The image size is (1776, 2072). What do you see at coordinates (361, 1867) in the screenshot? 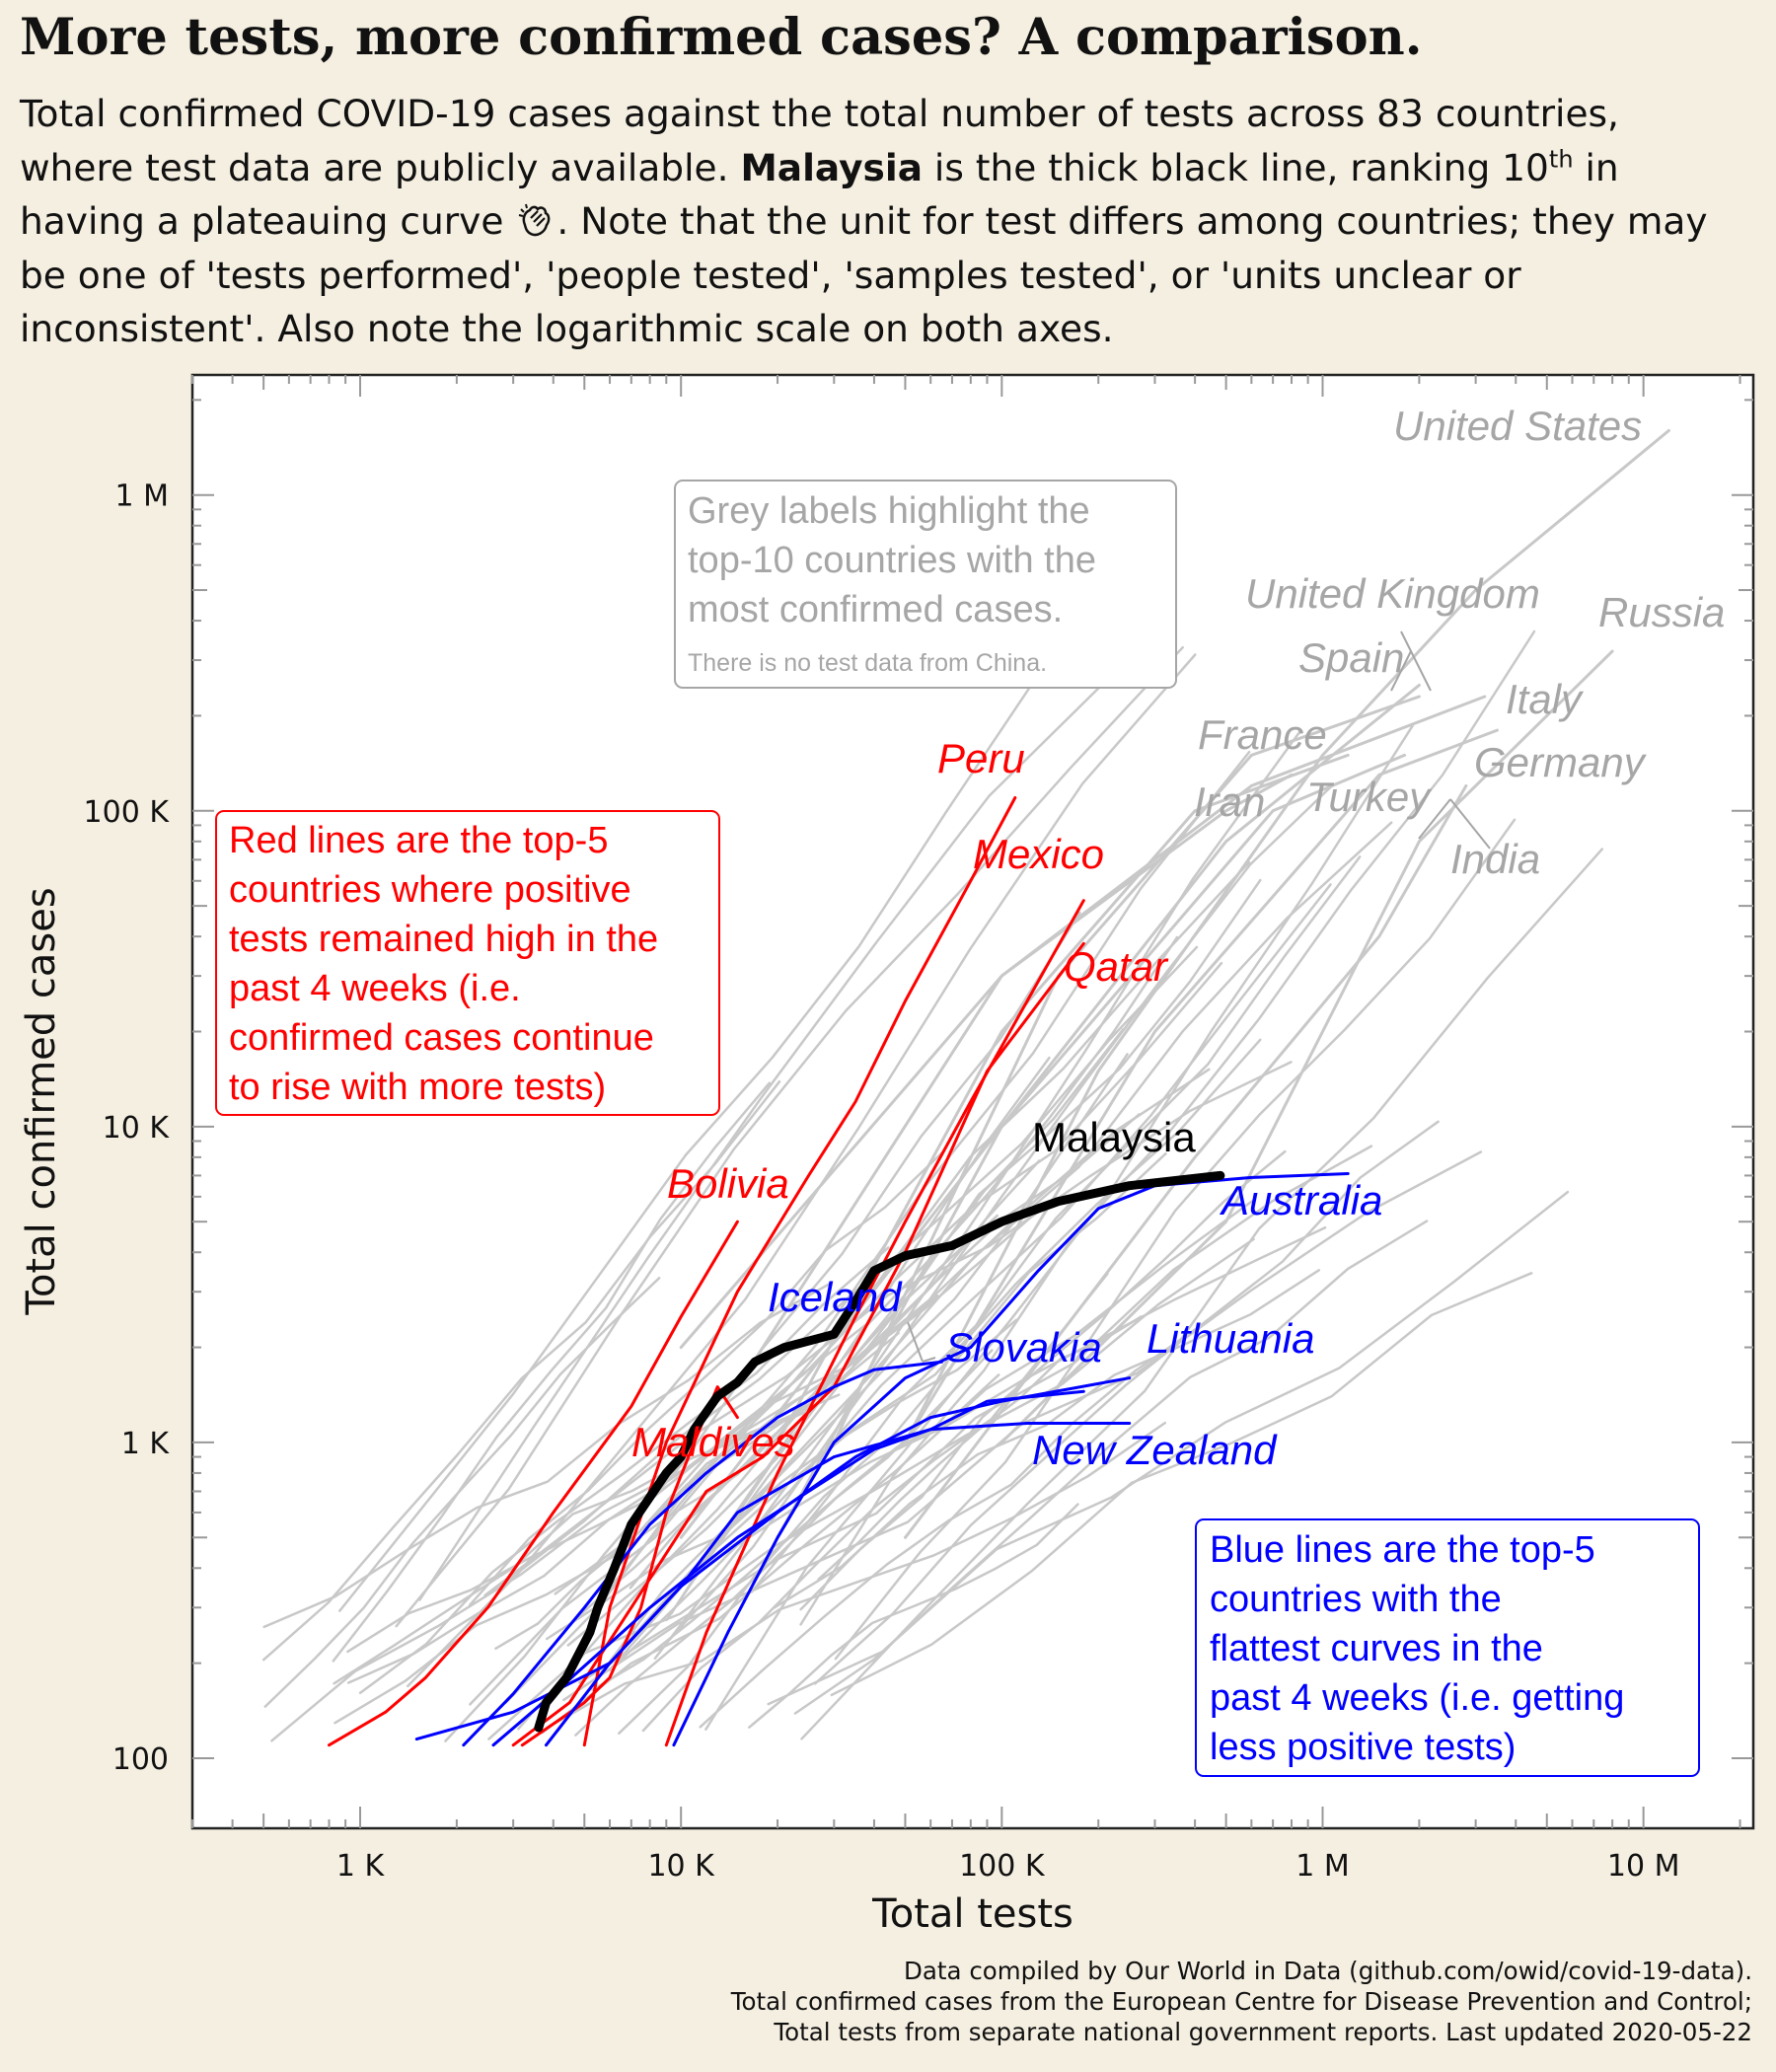
I see `x-tick-label: 1 K` at bounding box center [361, 1867].